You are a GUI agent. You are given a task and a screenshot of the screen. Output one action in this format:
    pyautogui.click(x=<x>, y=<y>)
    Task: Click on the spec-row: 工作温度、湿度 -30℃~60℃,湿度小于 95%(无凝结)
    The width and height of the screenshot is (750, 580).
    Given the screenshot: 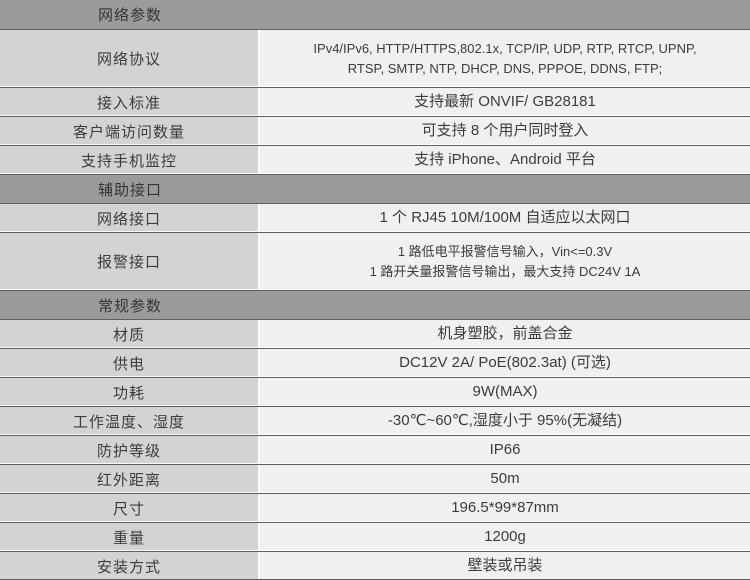 What is the action you would take?
    pyautogui.click(x=375, y=420)
    